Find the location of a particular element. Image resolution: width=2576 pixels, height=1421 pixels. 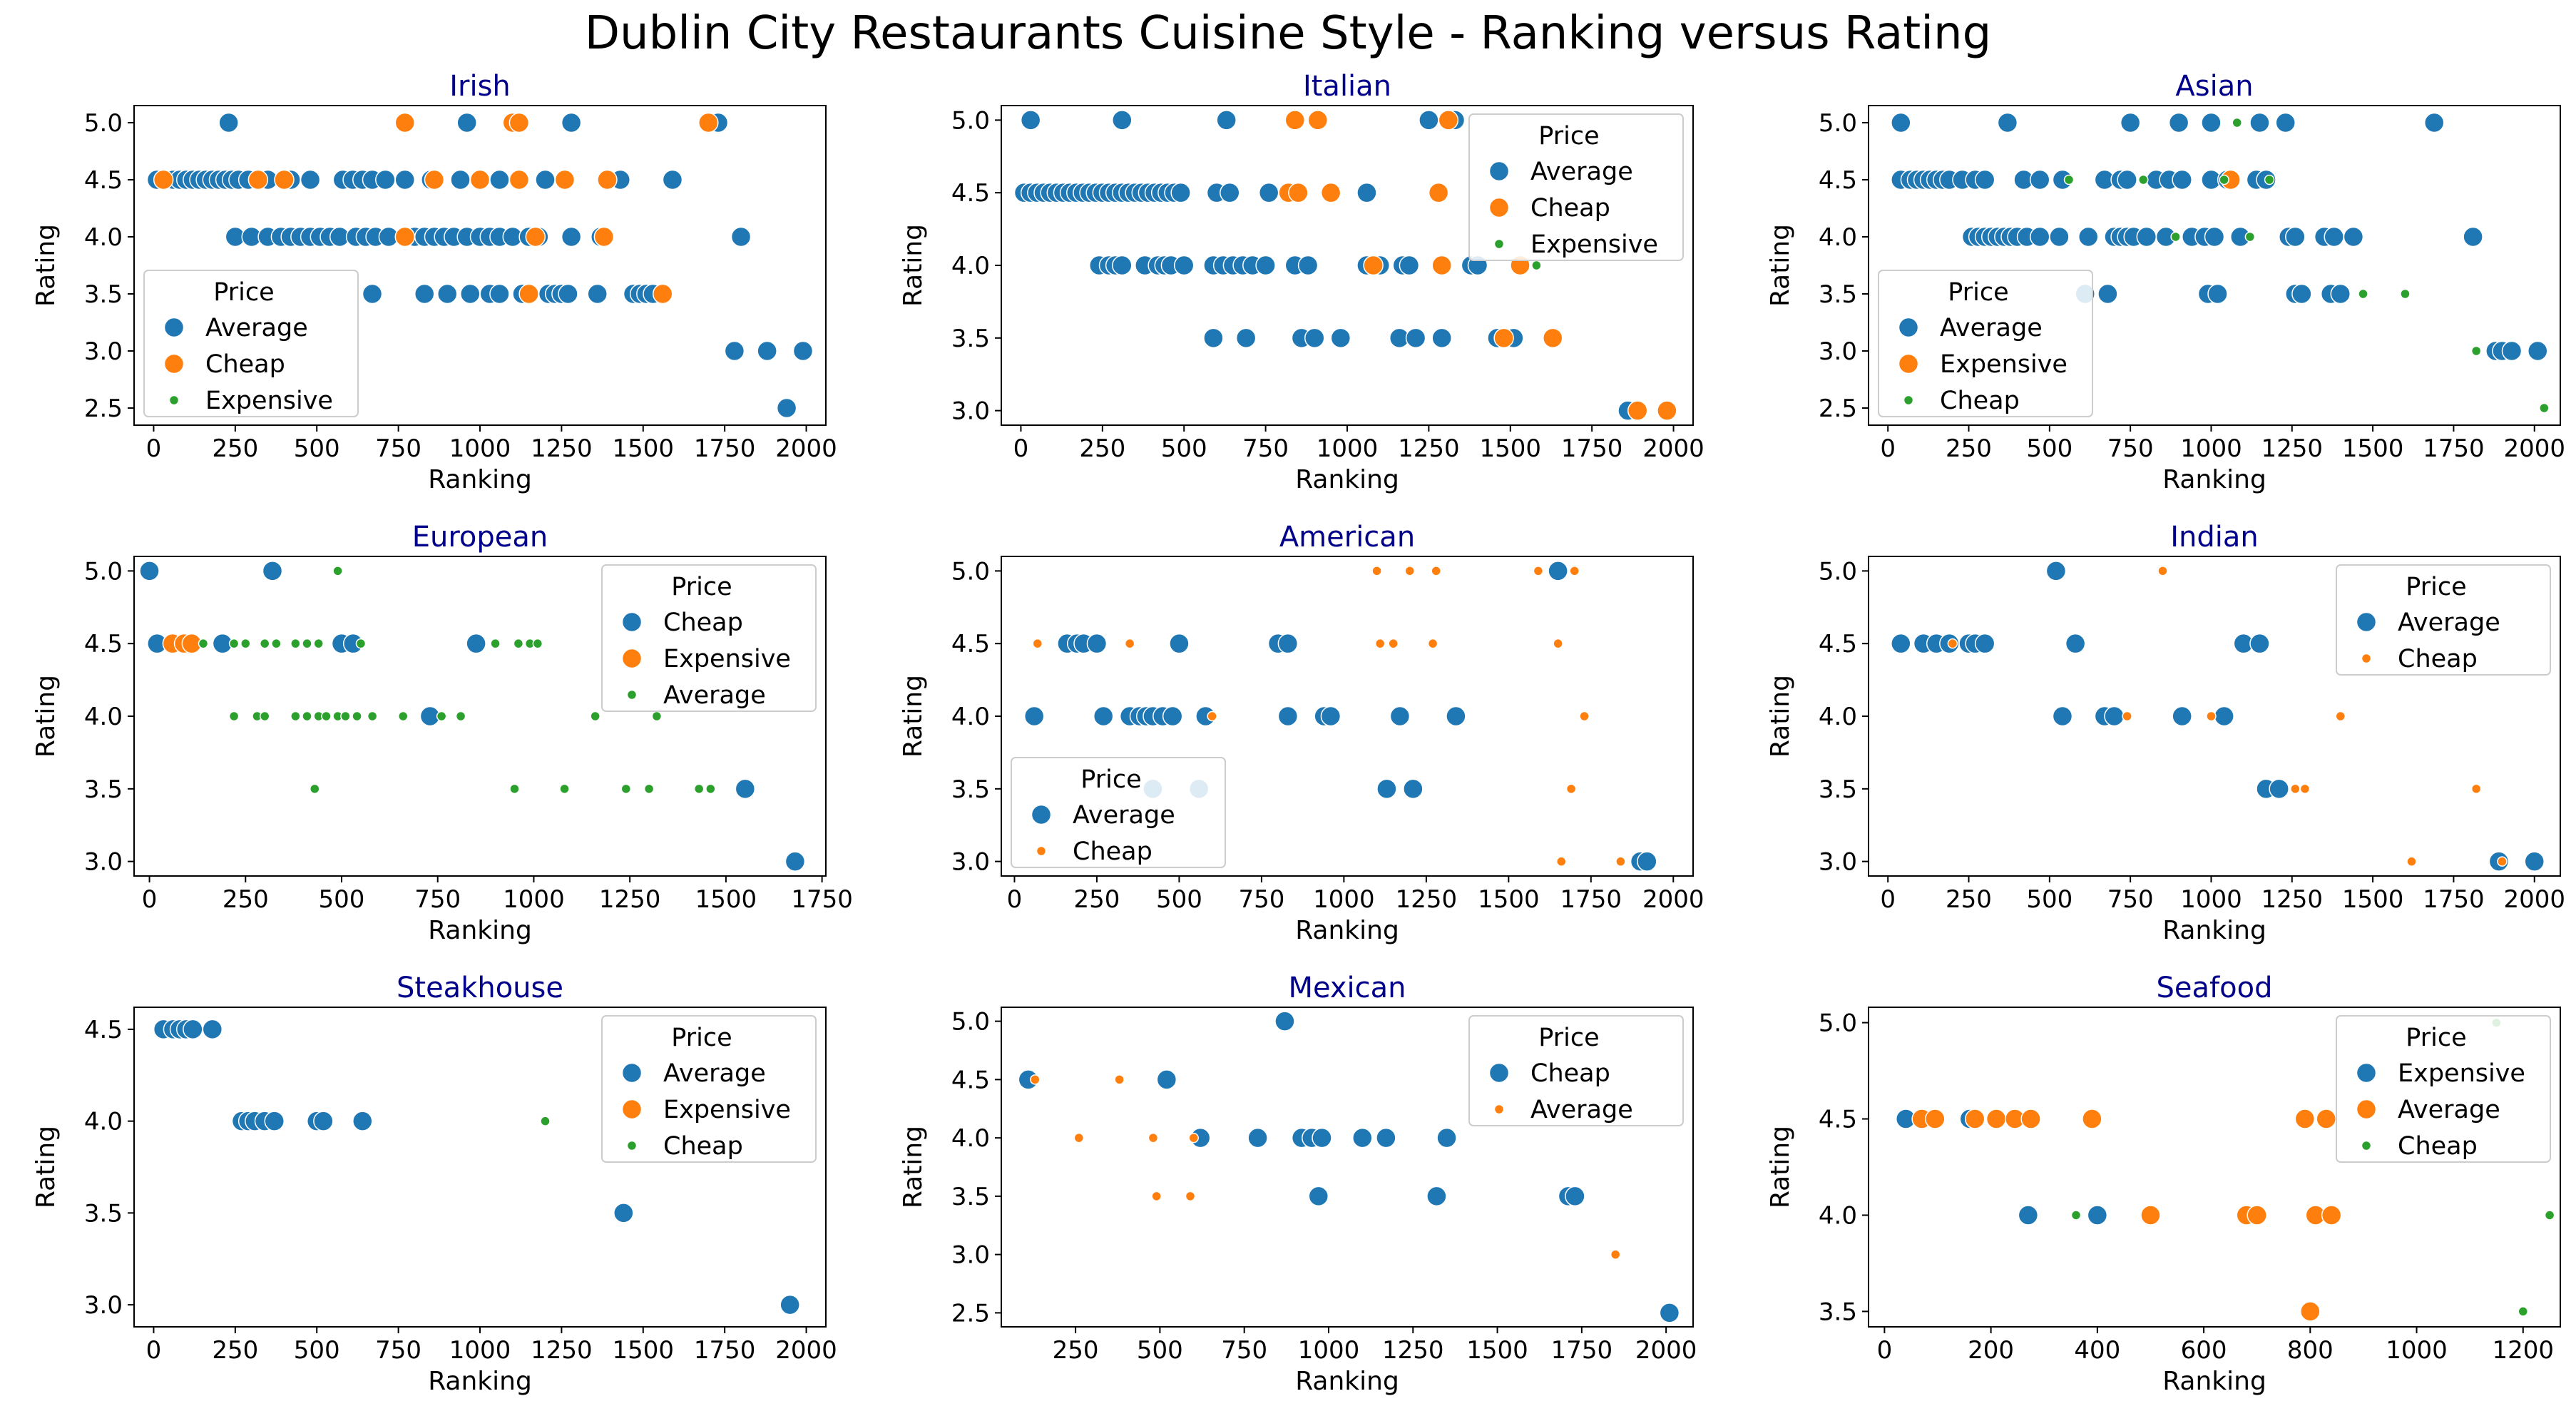

y-tick-label: 4.5 is located at coordinates (1838, 1120).